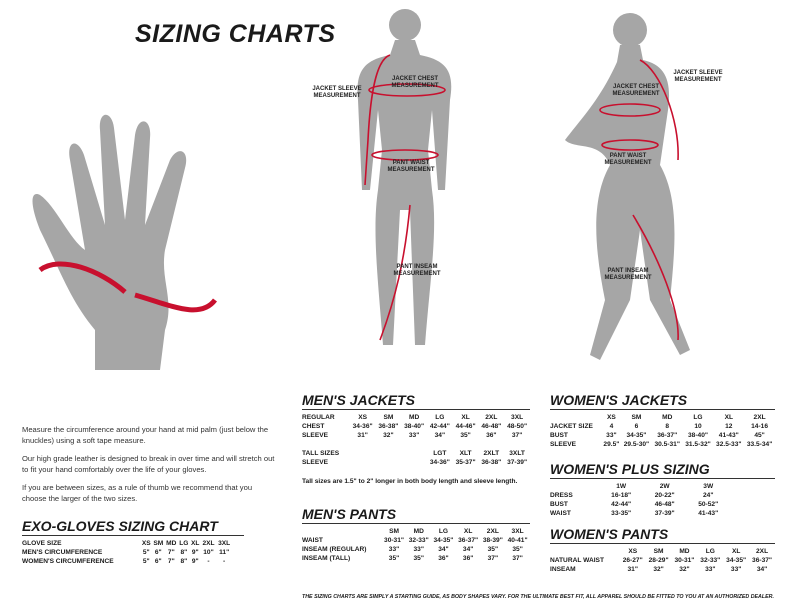 The image size is (800, 614). I want to click on table-cell: 7", so click(171, 561).